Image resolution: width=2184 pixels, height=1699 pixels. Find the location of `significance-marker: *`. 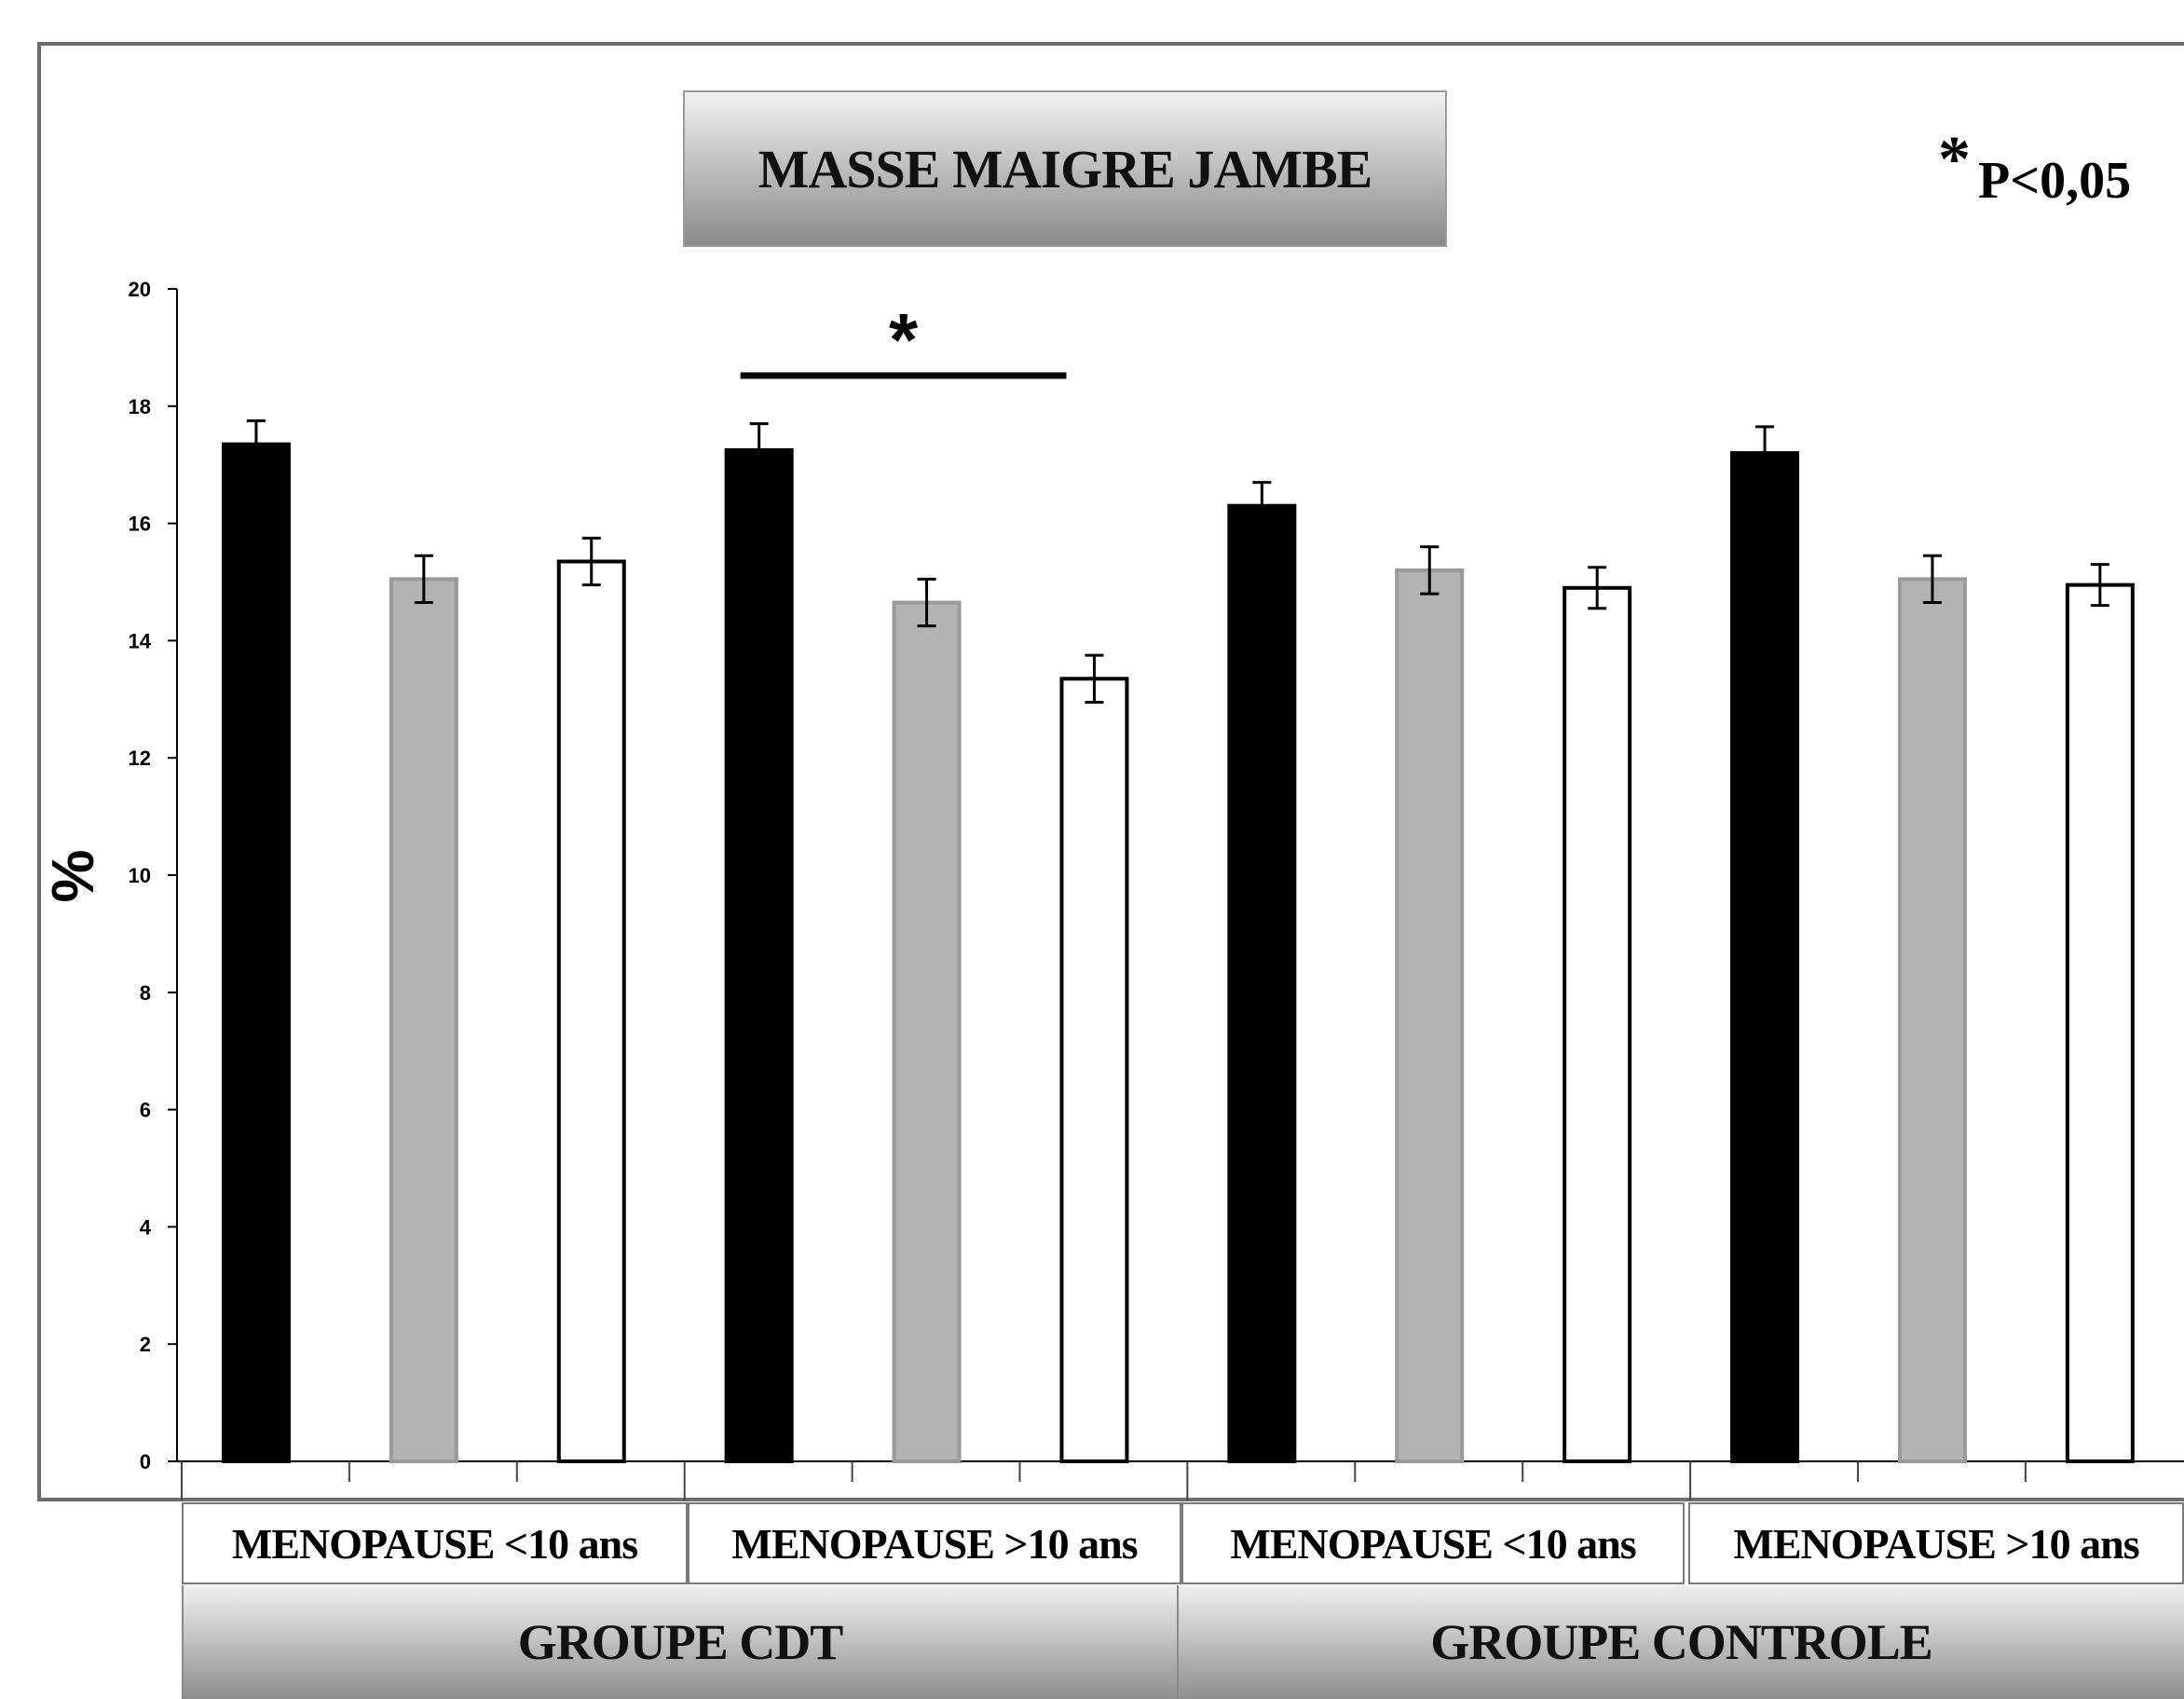

significance-marker: * is located at coordinates (904, 340).